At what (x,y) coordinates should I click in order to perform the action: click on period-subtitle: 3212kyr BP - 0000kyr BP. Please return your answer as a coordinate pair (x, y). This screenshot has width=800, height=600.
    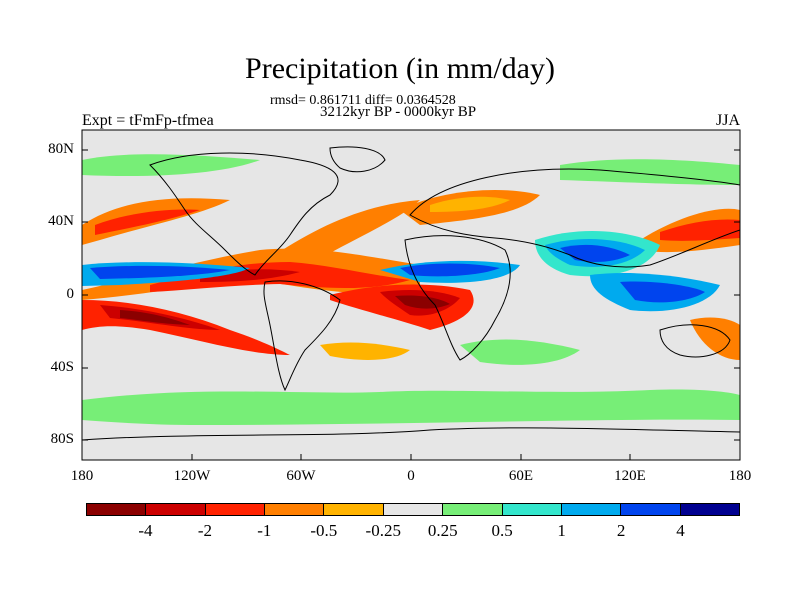
    Looking at the image, I should click on (398, 112).